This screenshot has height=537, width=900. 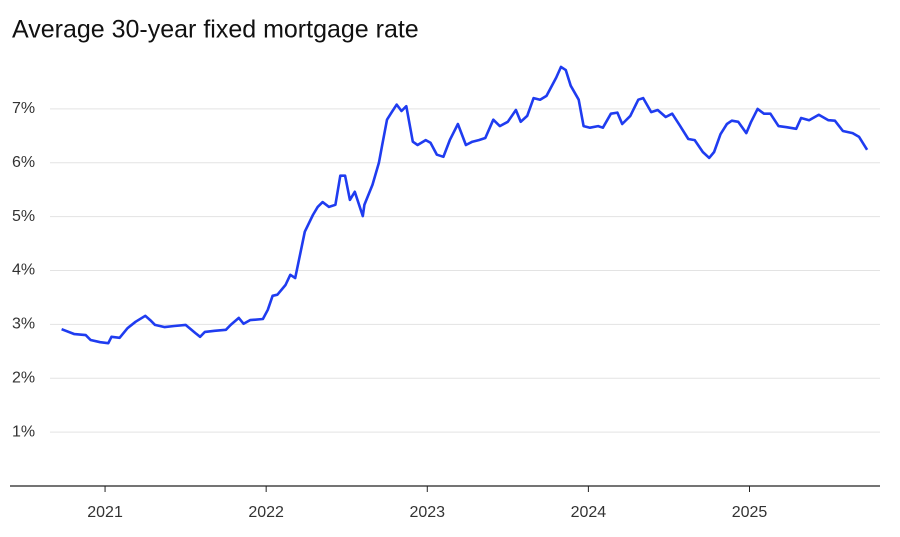 I want to click on x-tick-label: 2022, so click(x=266, y=512).